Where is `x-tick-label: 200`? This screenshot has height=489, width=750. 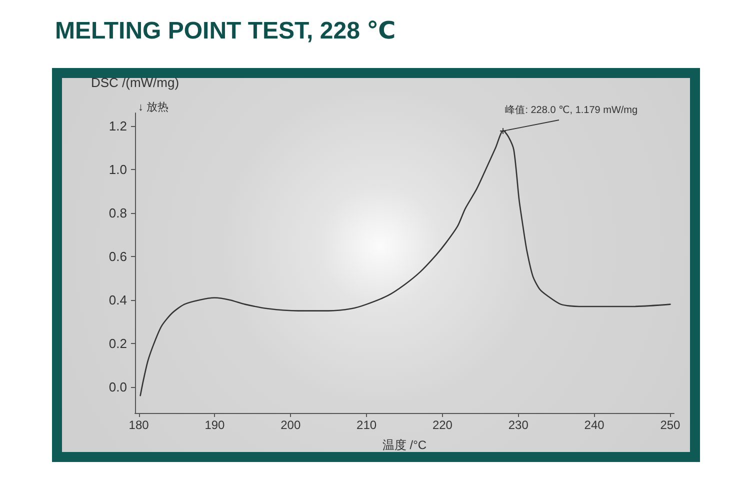
x-tick-label: 200 is located at coordinates (290, 425).